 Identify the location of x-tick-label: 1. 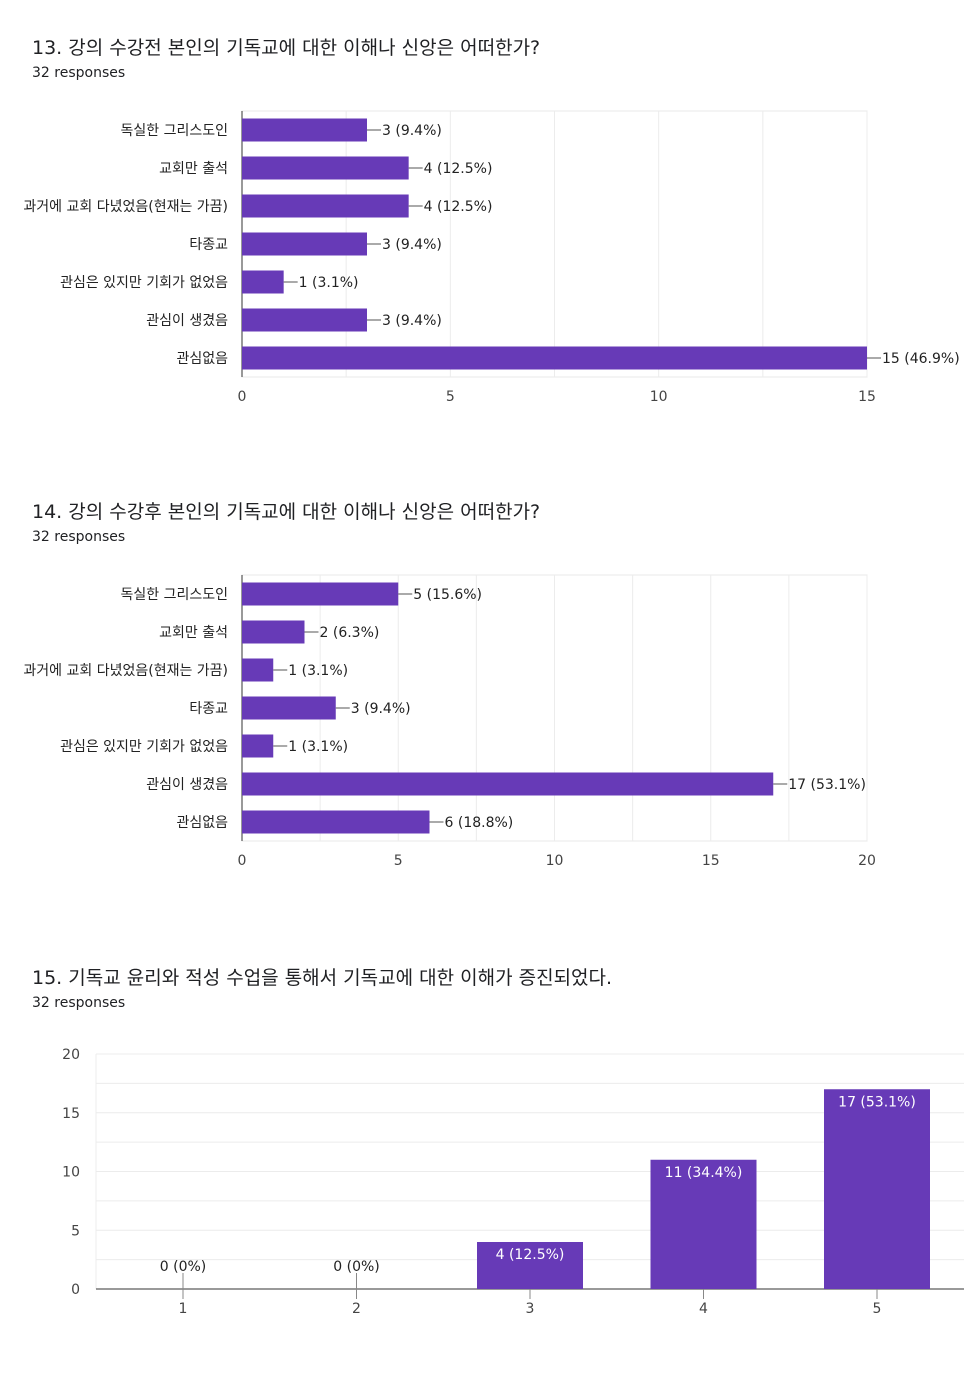
(183, 1309).